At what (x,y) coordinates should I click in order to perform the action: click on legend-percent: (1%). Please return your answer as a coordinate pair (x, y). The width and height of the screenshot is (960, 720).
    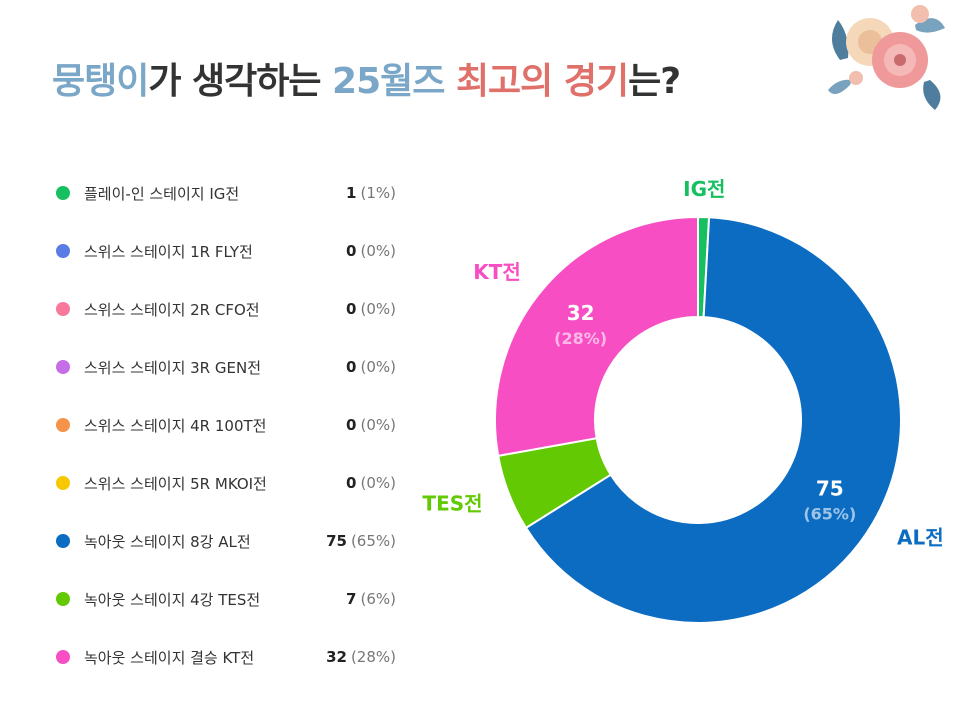
    Looking at the image, I should click on (378, 193).